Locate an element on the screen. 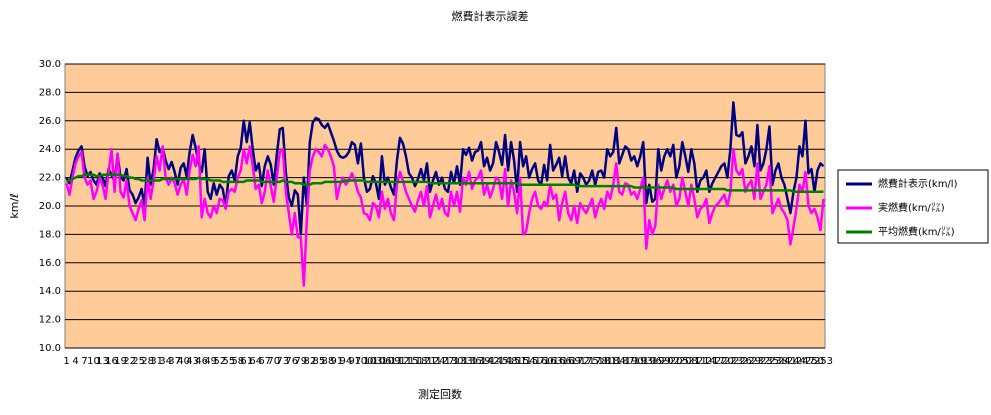  x-tick-label: 235 is located at coordinates (769, 361).